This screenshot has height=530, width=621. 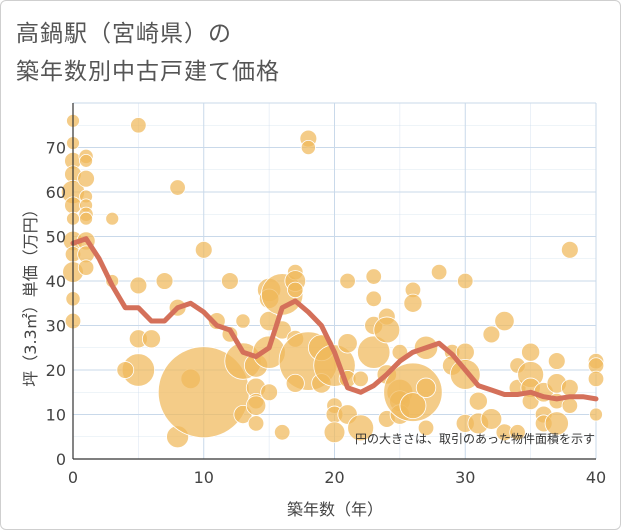 I want to click on y-tick-label-30: 30, so click(x=56, y=326).